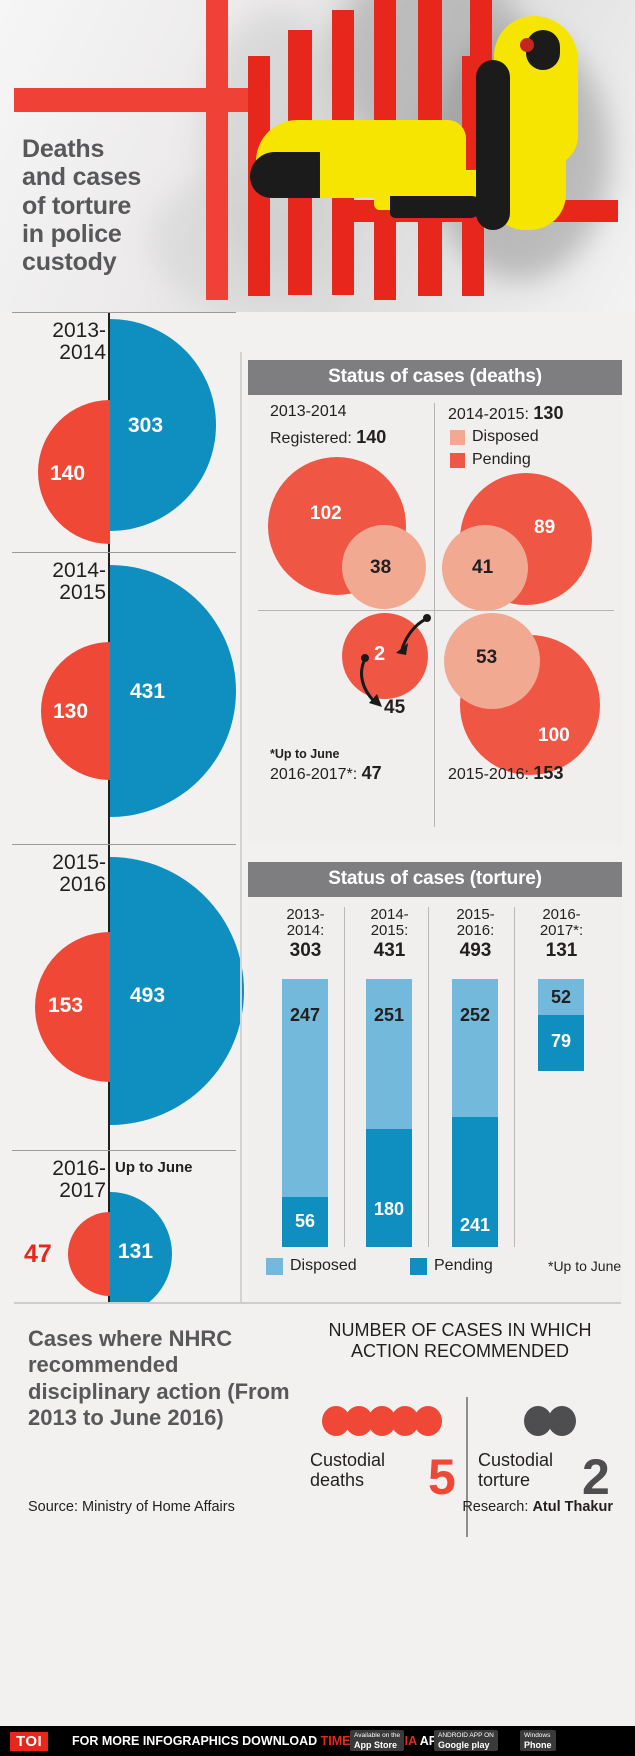 The width and height of the screenshot is (635, 1756). What do you see at coordinates (561, 951) in the screenshot?
I see `torture-col-4-total: 131` at bounding box center [561, 951].